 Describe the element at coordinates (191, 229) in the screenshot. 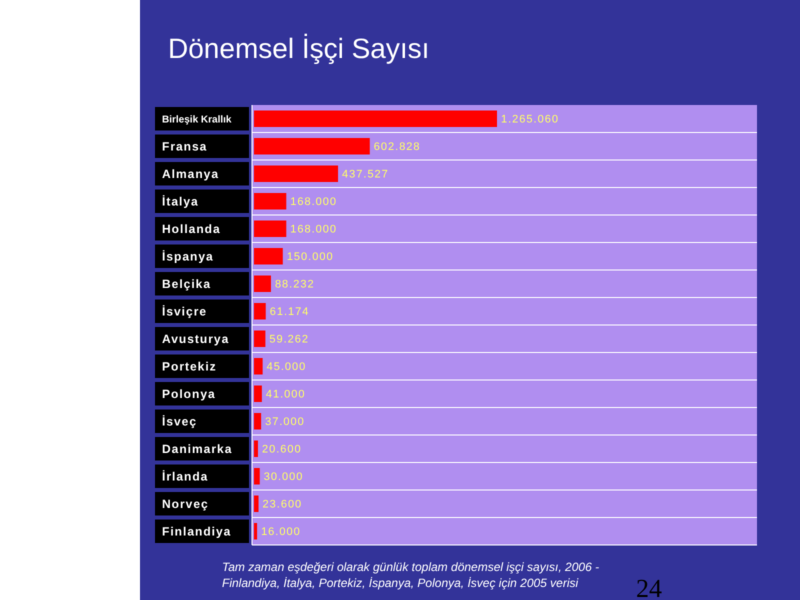

I see `y-tick-label: Hollanda` at that location.